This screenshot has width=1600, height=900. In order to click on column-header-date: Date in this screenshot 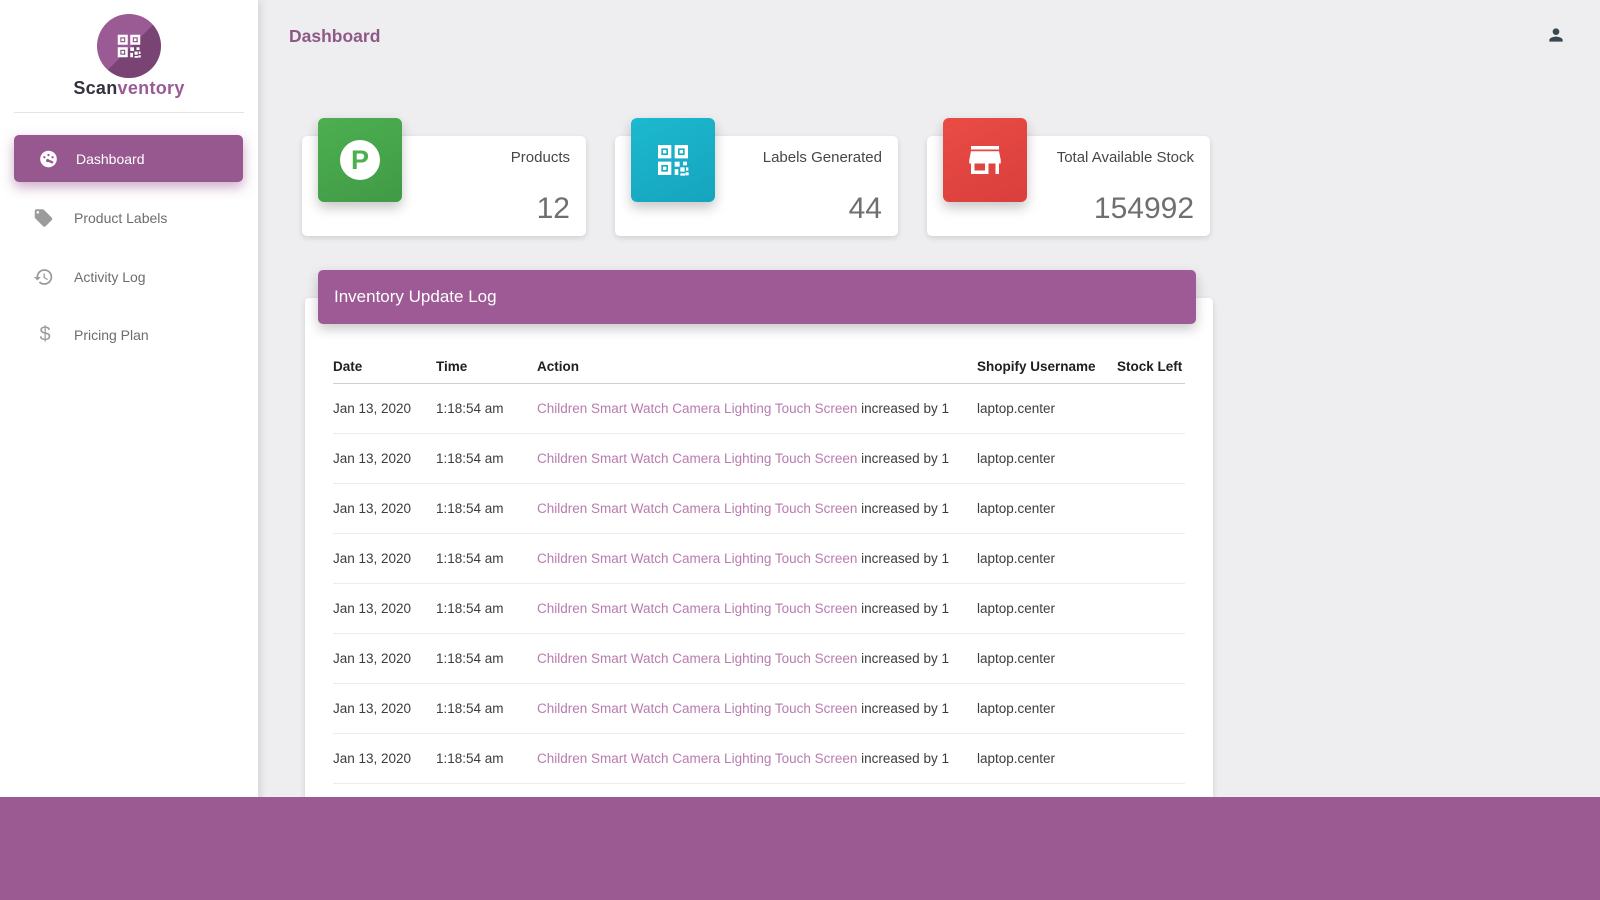, I will do `click(348, 366)`.